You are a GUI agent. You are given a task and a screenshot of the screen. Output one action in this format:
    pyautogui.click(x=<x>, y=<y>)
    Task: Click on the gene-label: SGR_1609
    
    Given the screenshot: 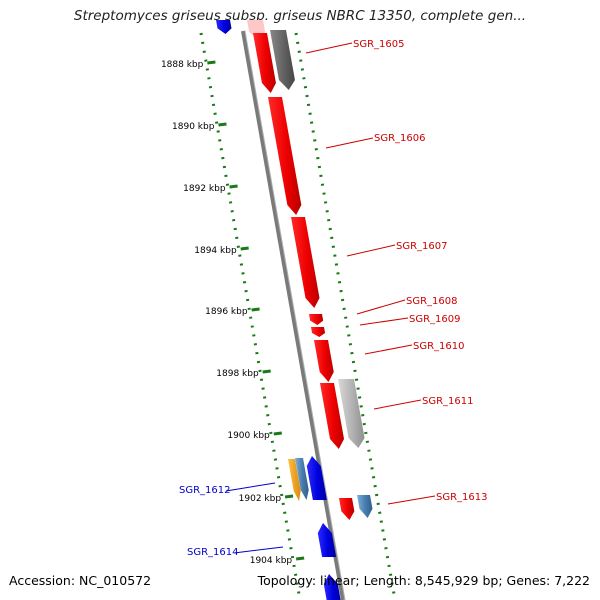 What is the action you would take?
    pyautogui.click(x=435, y=319)
    